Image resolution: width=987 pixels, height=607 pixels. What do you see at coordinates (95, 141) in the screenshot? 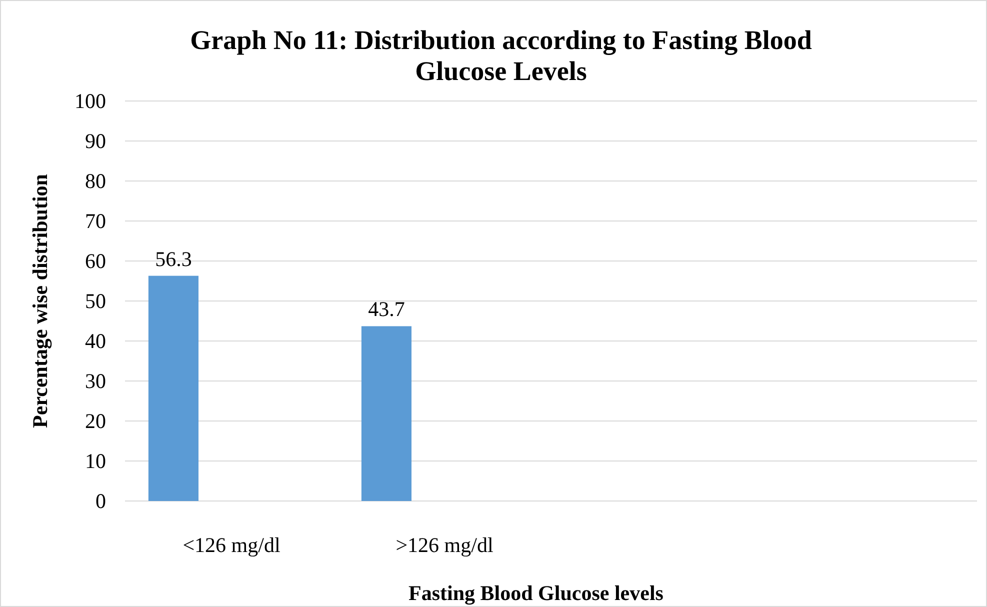
I see `y-tick-label: 90` at bounding box center [95, 141].